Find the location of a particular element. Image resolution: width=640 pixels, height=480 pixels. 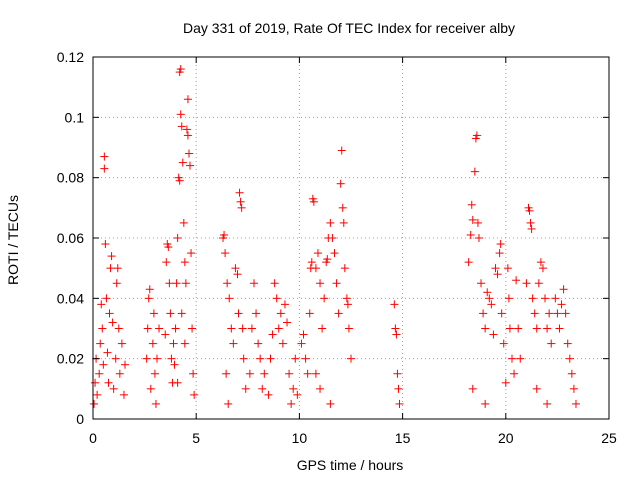

x-axis-label: GPS time / hours is located at coordinates (350, 465).